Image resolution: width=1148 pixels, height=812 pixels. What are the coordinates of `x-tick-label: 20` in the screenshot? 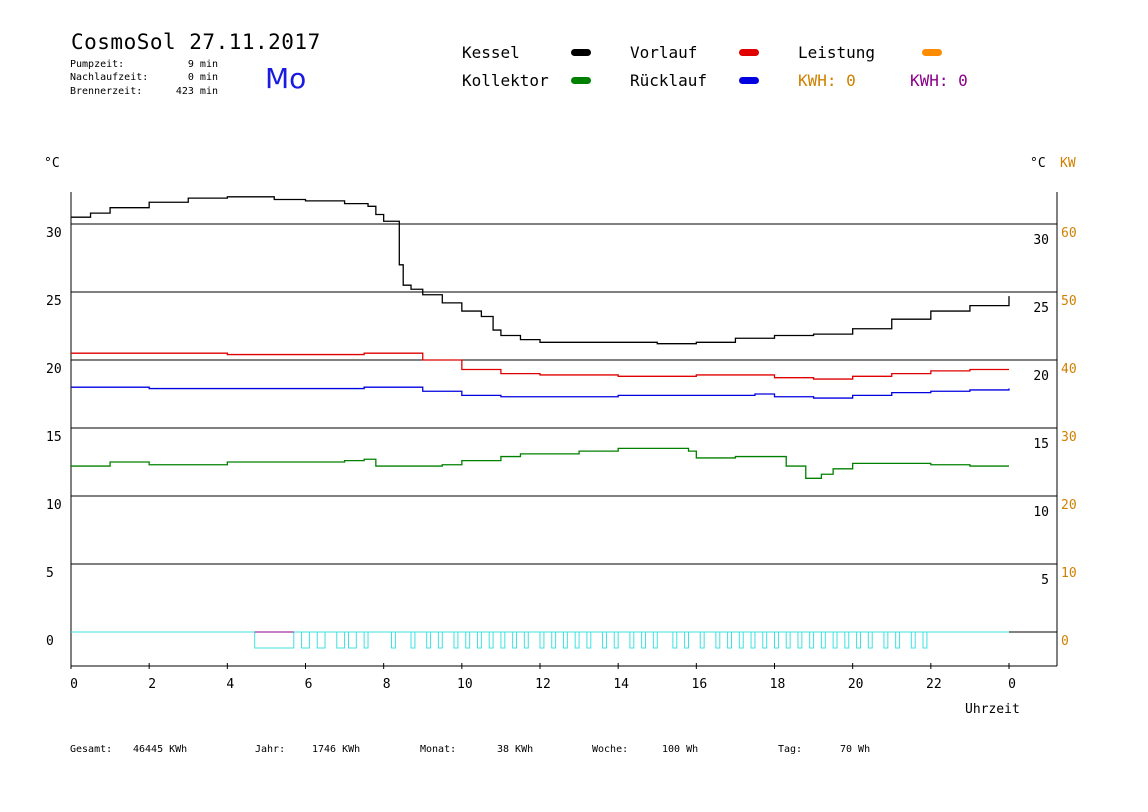 It's located at (856, 684).